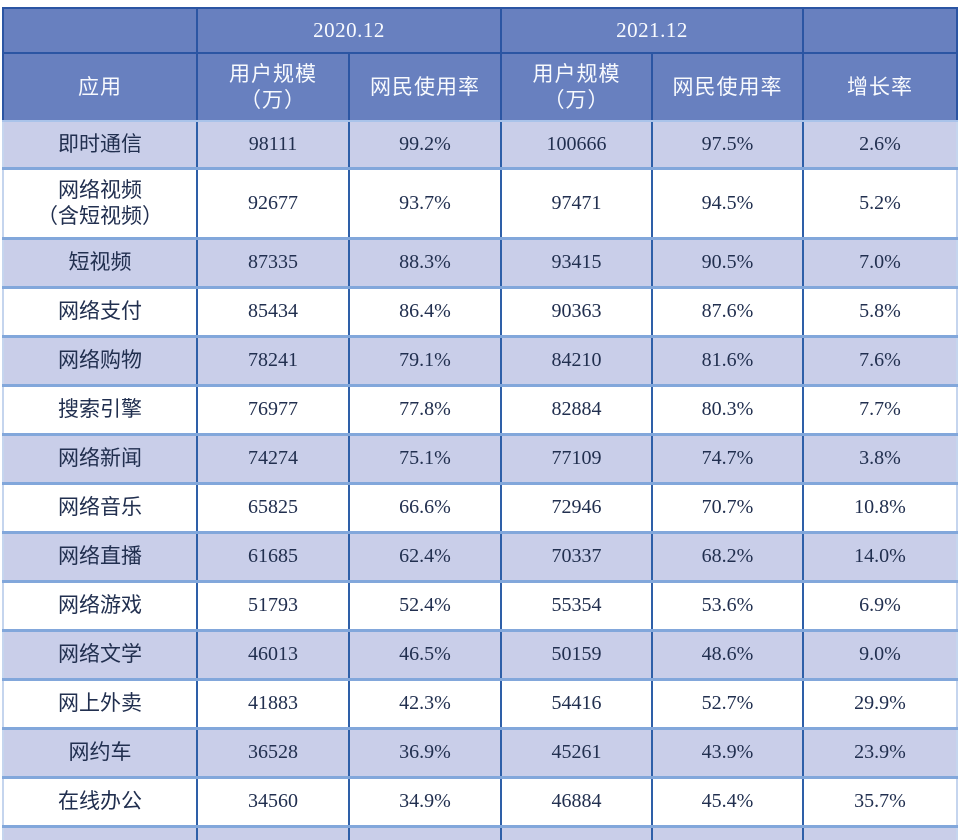 This screenshot has width=958, height=840. I want to click on users-2020-cell: 78241, so click(273, 359).